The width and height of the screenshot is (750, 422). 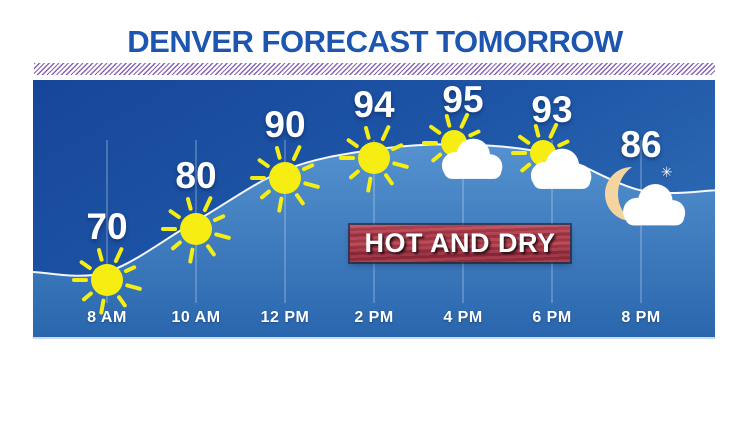 I want to click on temperature-label: 95, so click(x=463, y=99).